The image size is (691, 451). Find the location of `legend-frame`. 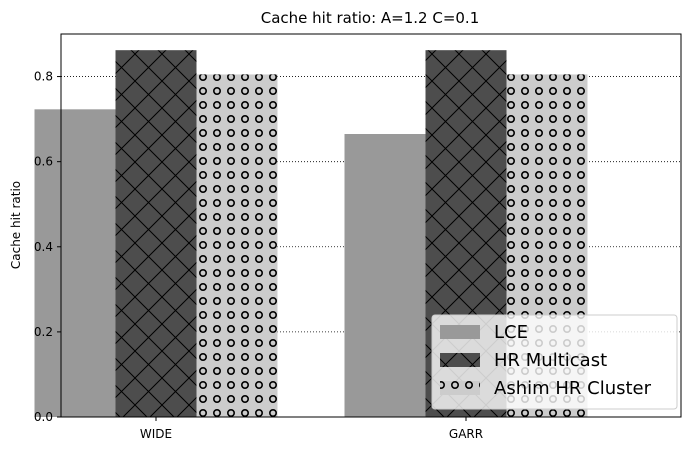

legend-frame is located at coordinates (554, 362).